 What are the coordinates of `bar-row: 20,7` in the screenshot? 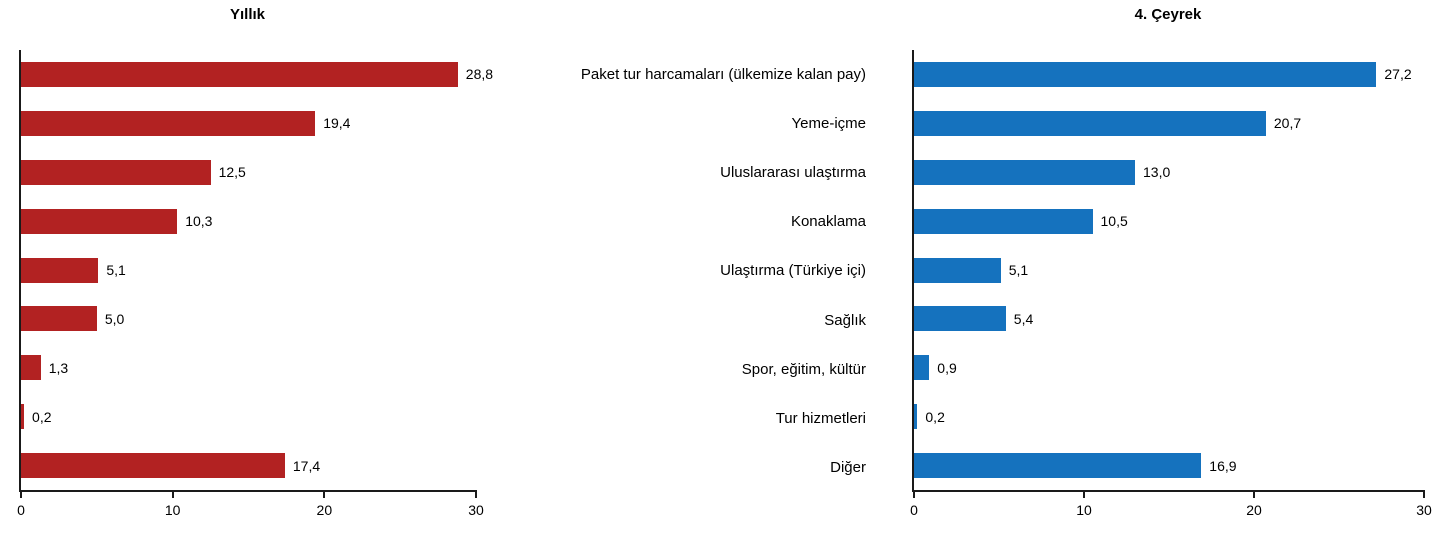 It's located at (1169, 123).